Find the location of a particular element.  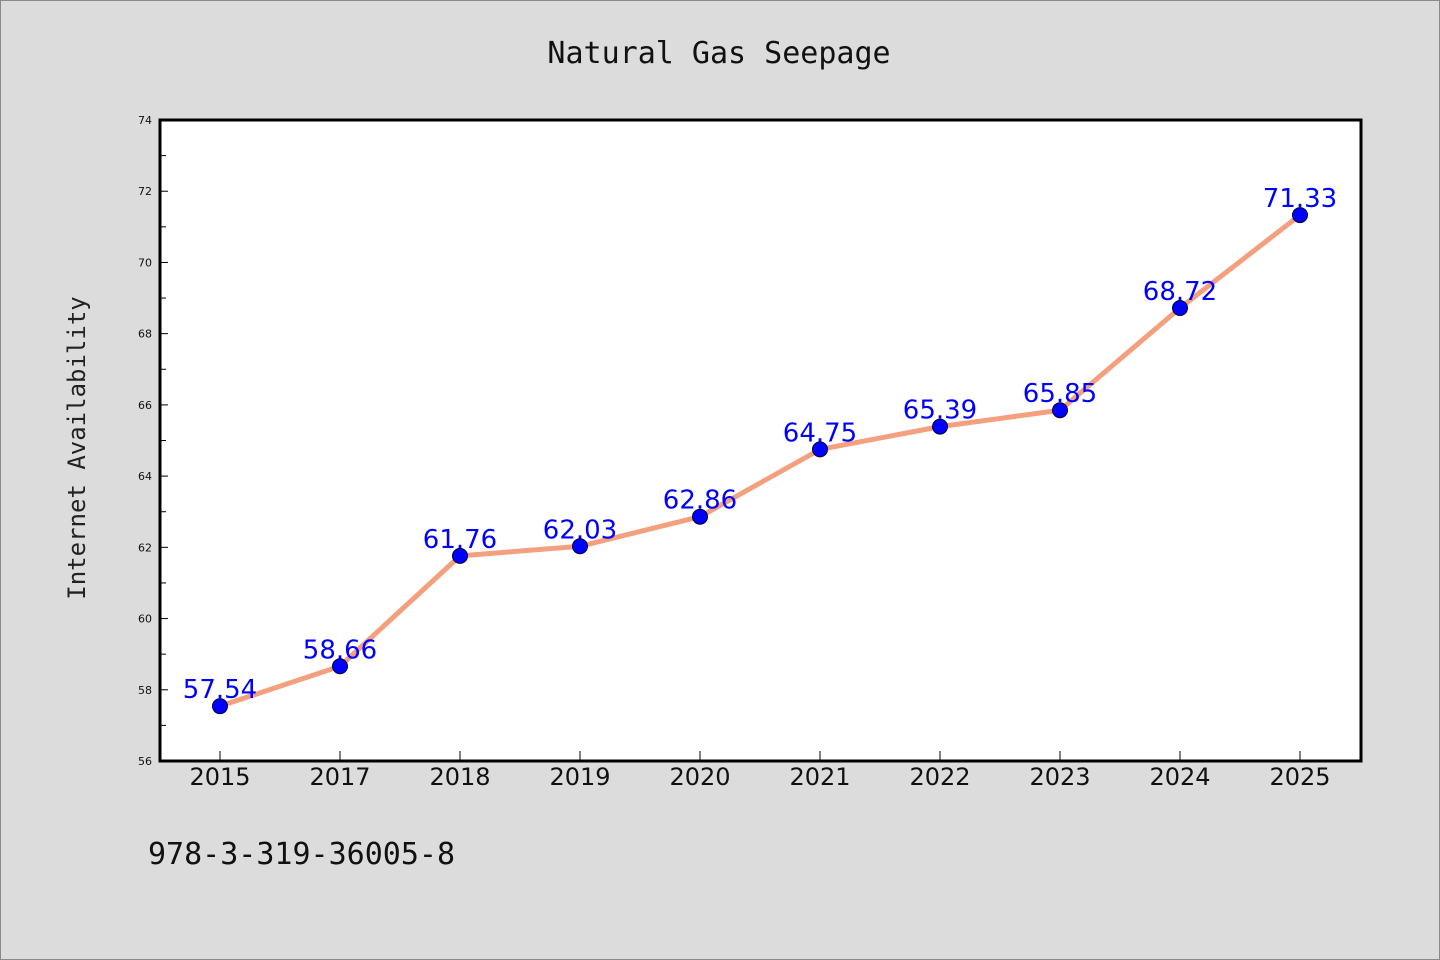

data-value-label: 62.03 is located at coordinates (580, 530).